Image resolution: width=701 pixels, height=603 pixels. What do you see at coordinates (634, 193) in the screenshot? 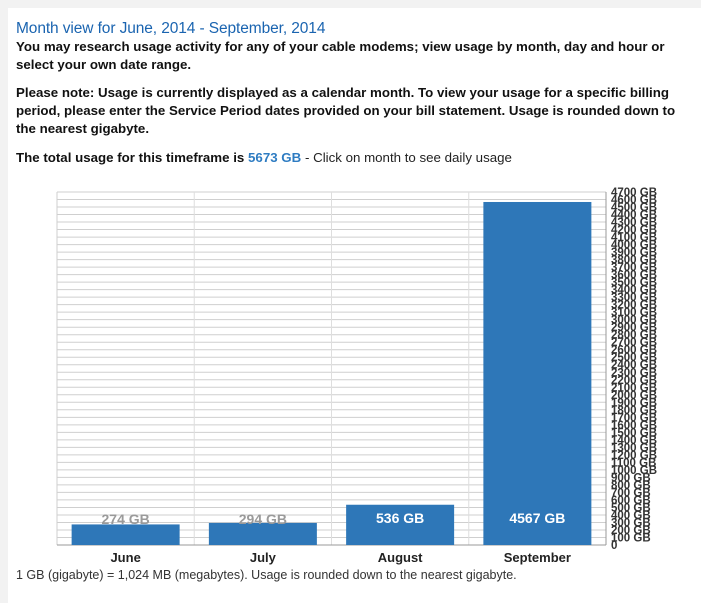
I see `y-tick-label: 4700 GB` at bounding box center [634, 193].